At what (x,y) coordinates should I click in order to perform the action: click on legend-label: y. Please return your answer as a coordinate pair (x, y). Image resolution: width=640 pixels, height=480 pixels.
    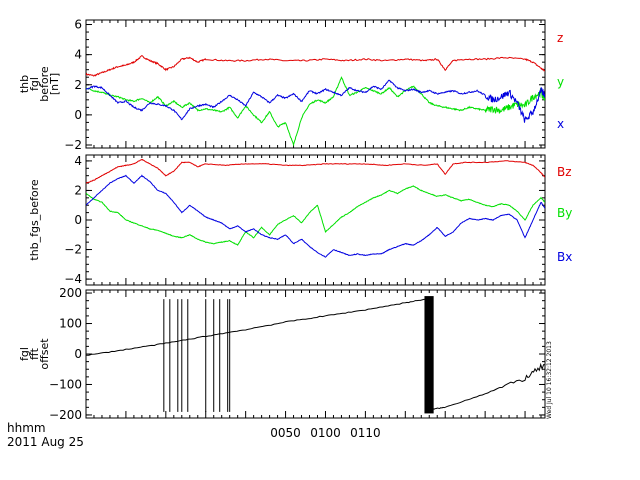
    Looking at the image, I should click on (560, 82).